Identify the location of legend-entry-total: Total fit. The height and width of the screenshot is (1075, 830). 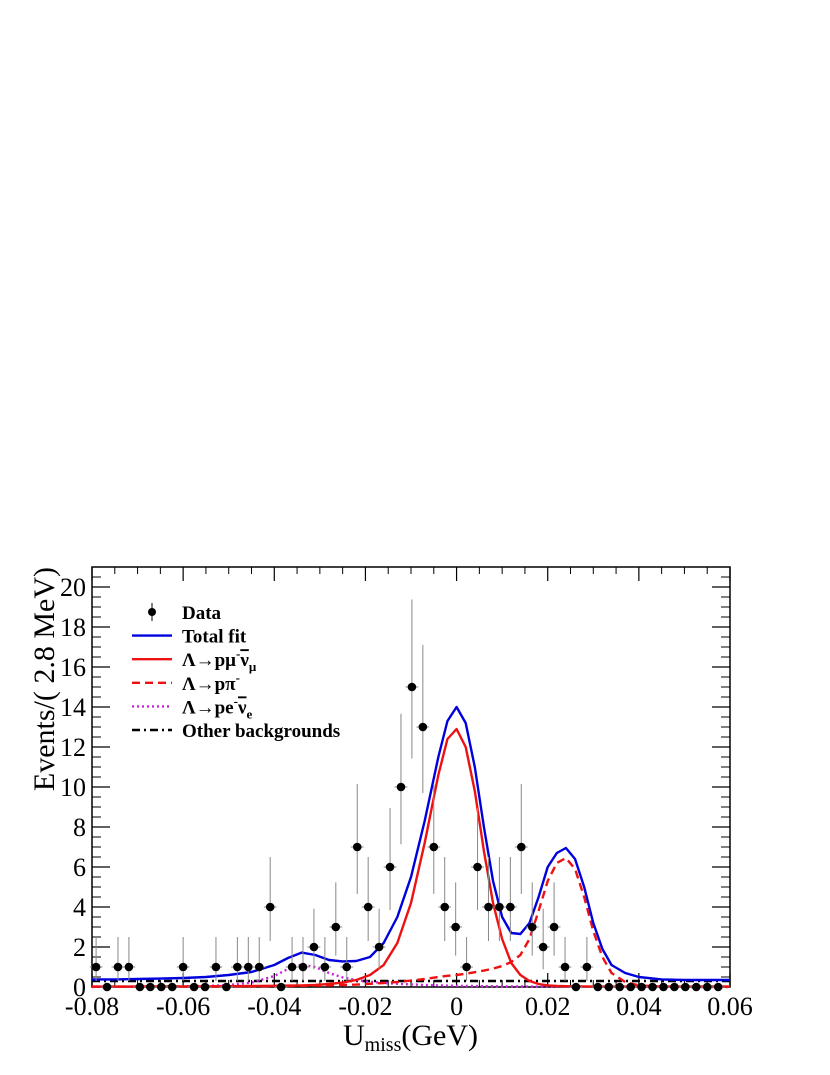
(189, 637).